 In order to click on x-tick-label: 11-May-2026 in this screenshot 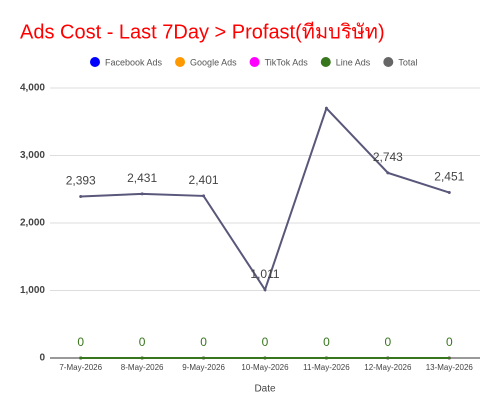, I will do `click(326, 367)`.